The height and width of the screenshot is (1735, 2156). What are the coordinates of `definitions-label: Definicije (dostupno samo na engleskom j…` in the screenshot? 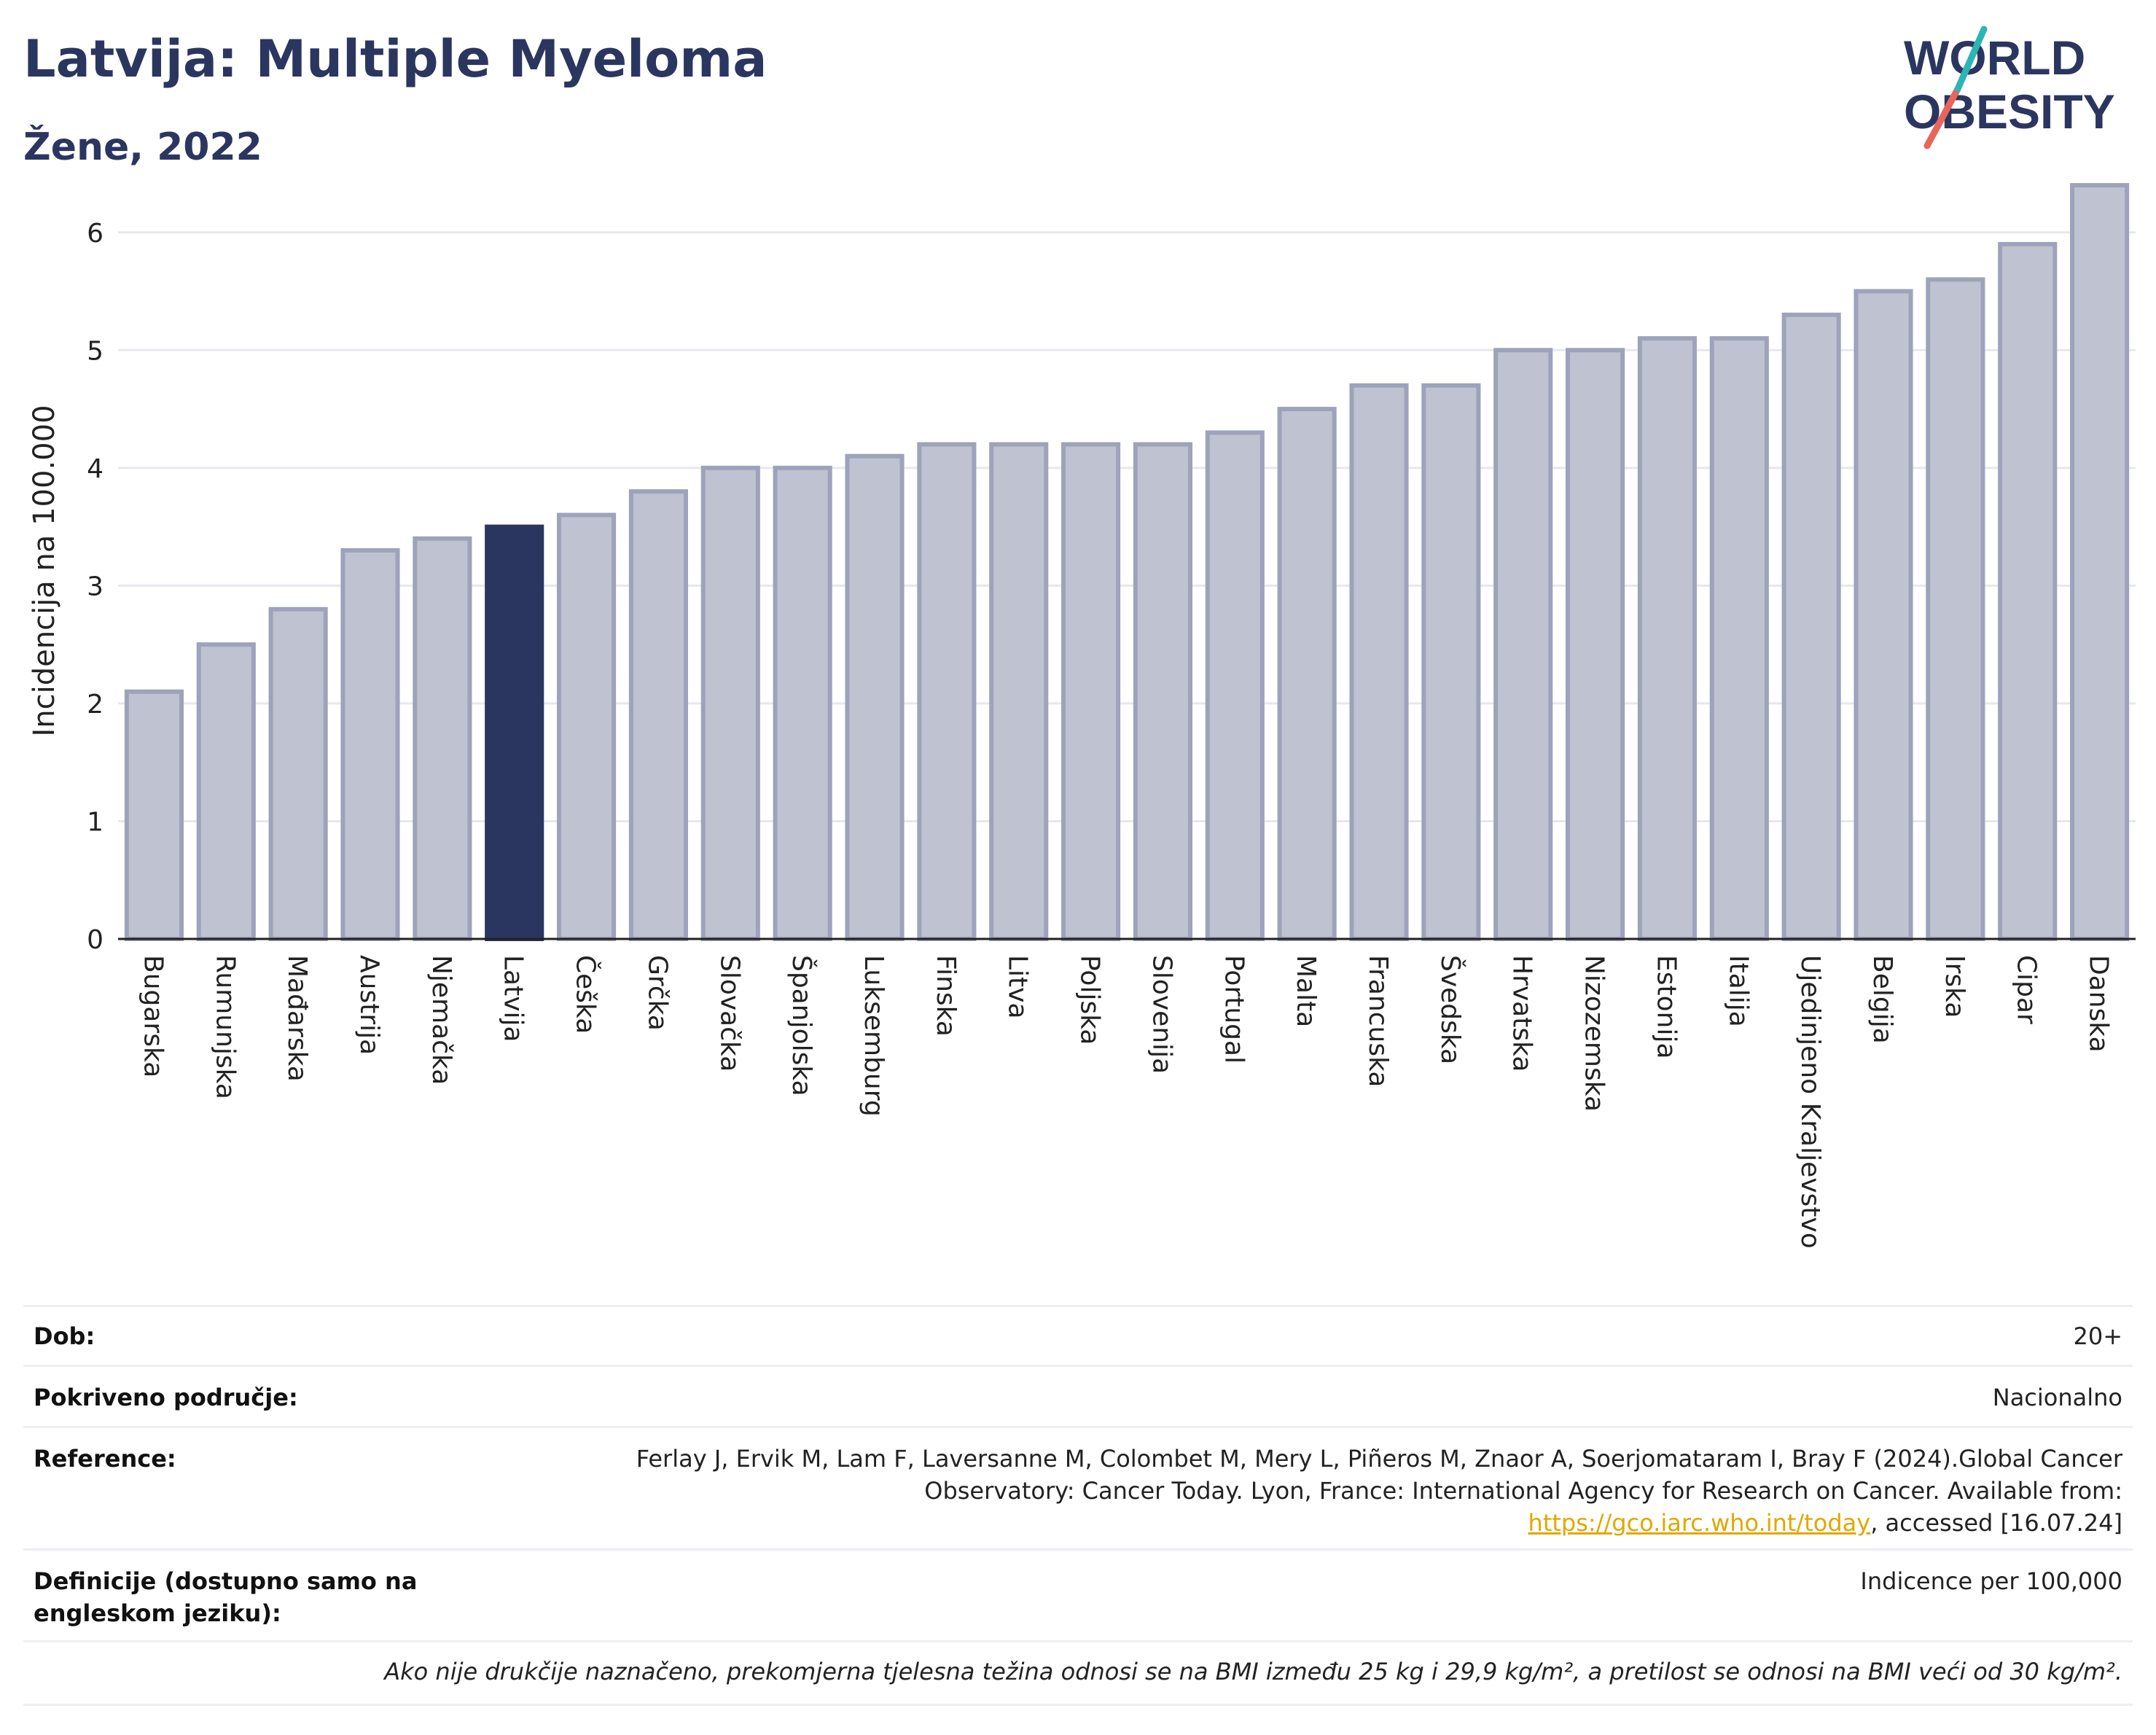 It's located at (226, 1597).